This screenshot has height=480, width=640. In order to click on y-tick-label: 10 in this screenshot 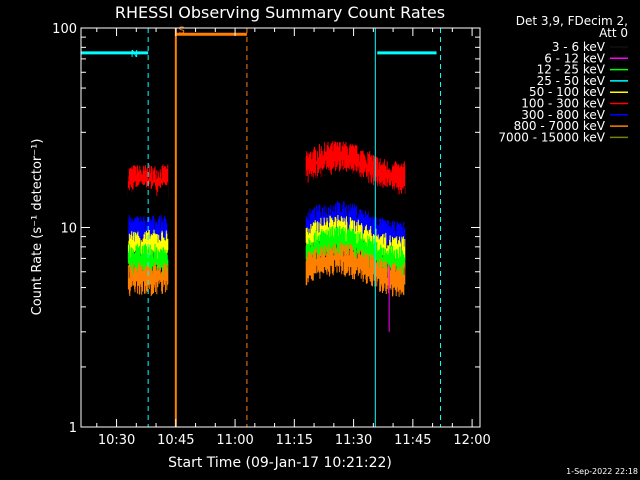, I will do `click(68, 229)`.